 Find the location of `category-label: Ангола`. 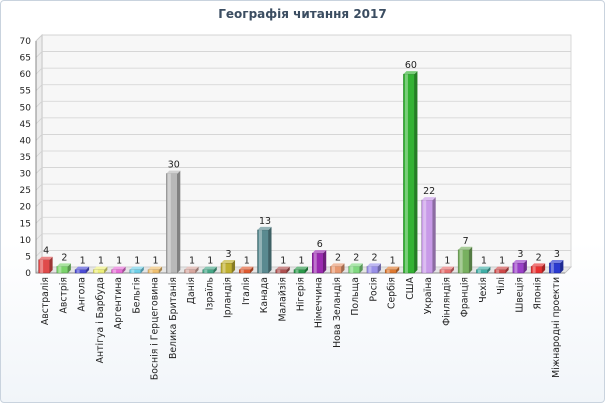

category-label: Ангола is located at coordinates (82, 294).